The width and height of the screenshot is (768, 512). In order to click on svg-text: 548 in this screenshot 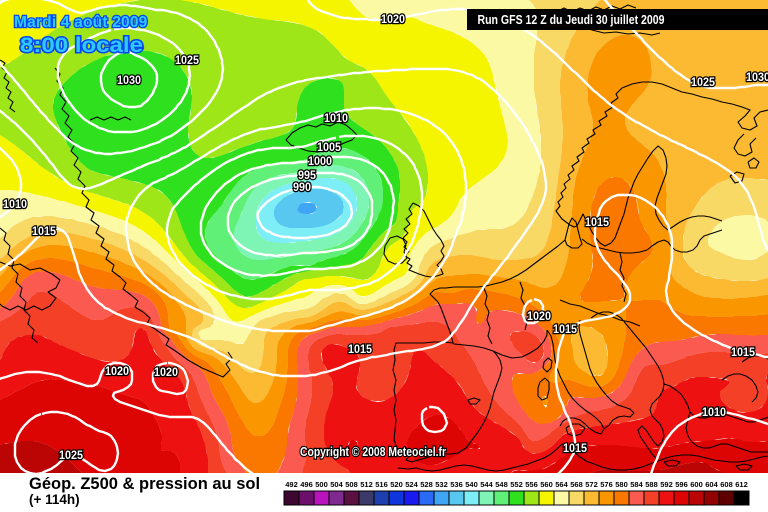, I will do `click(501, 484)`.